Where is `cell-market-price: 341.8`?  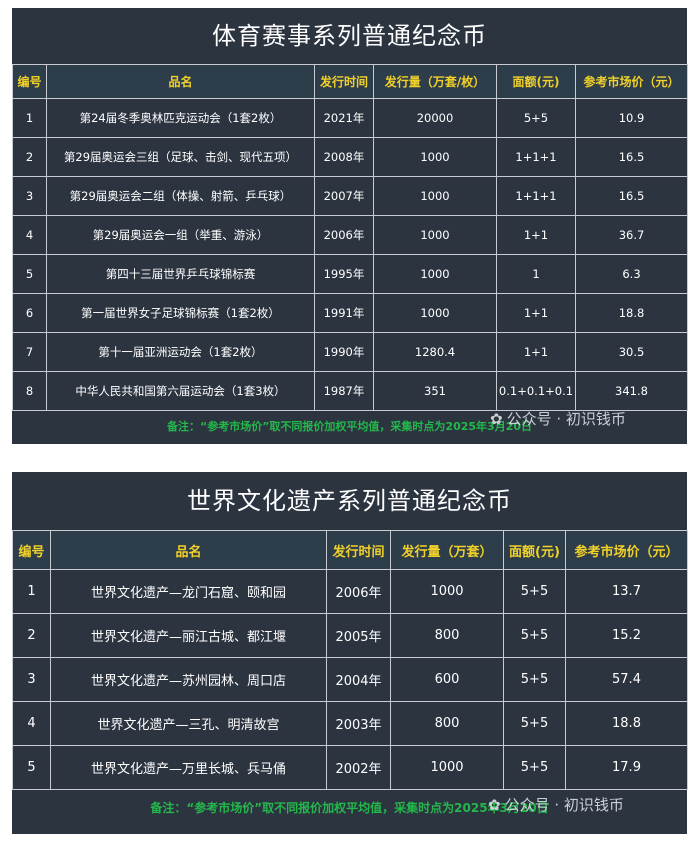 cell-market-price: 341.8 is located at coordinates (631, 391).